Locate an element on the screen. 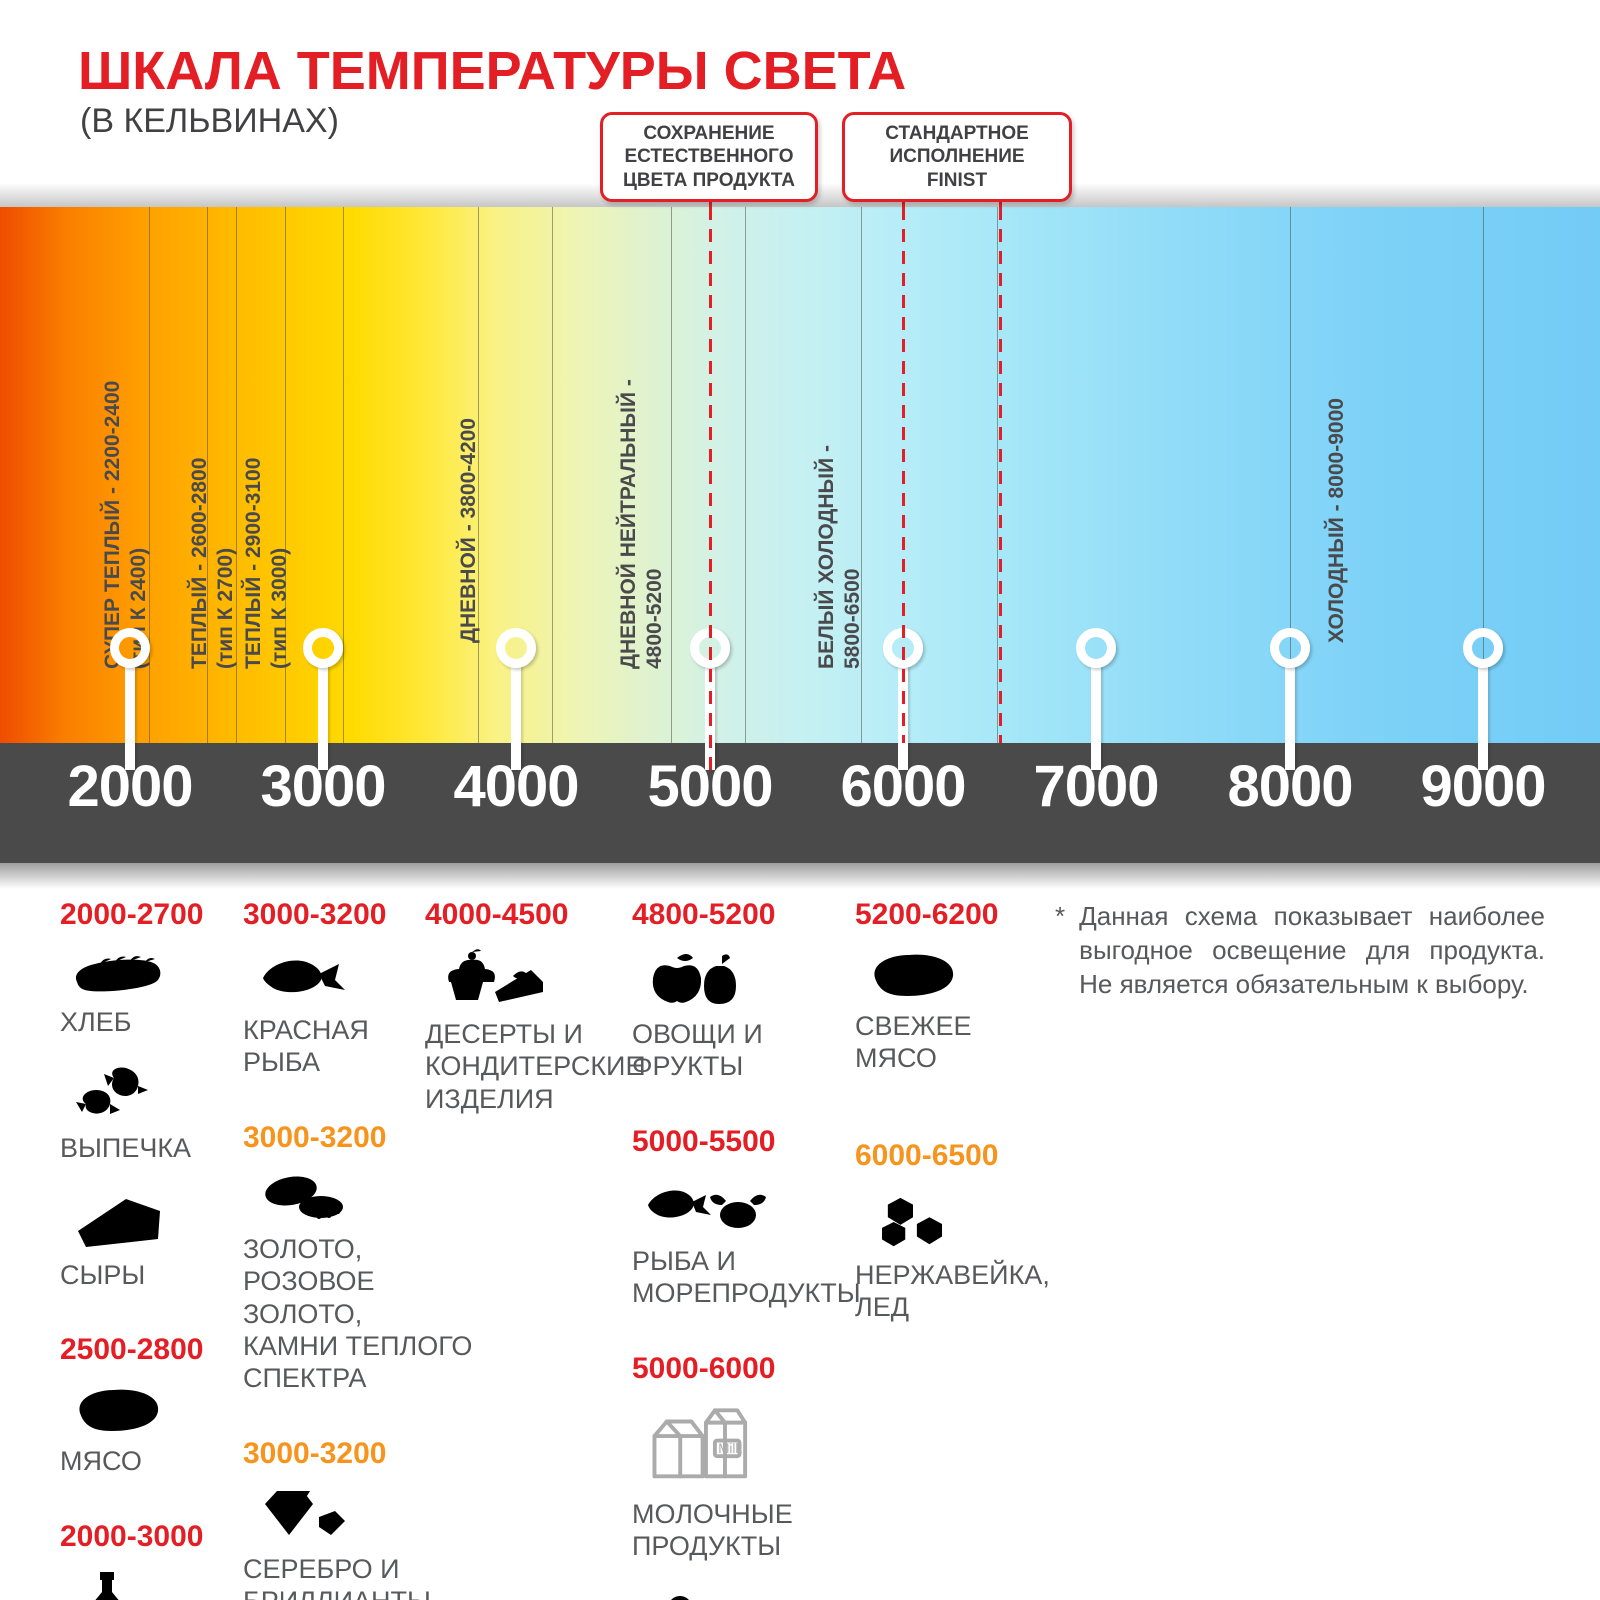  entry-label: КРАСНАЯ РЫБА is located at coordinates (306, 1046).